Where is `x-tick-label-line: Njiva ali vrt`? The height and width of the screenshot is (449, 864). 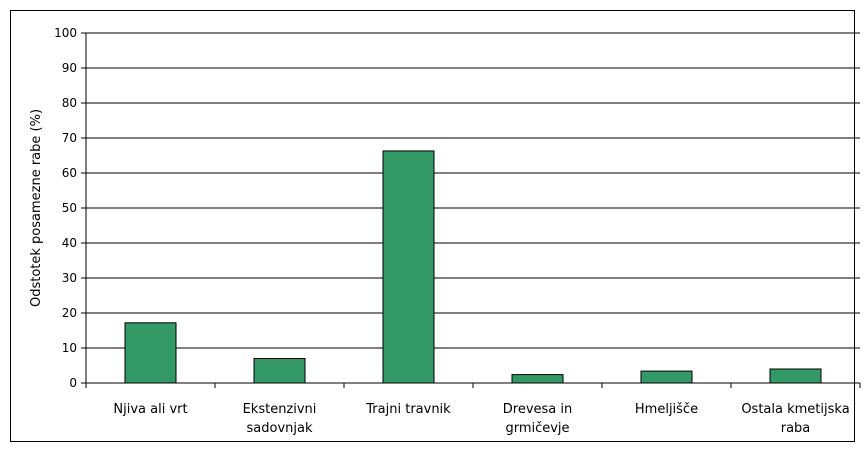 x-tick-label-line: Njiva ali vrt is located at coordinates (150, 409).